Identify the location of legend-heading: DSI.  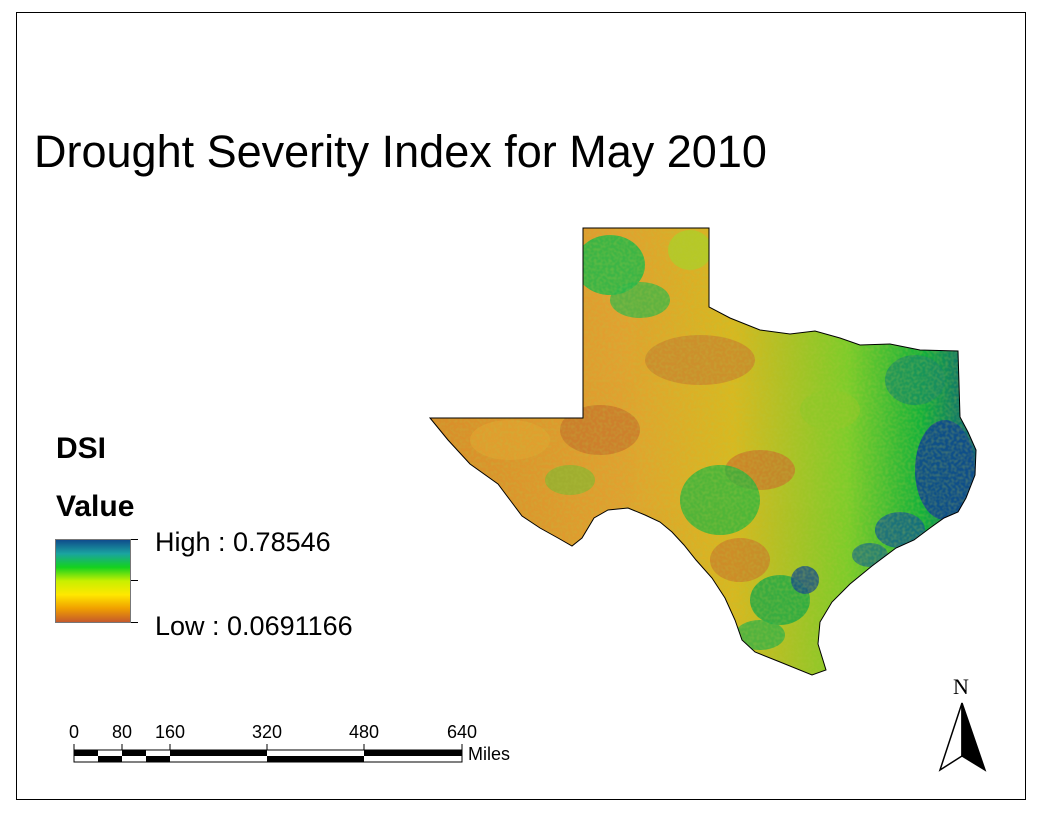
(81, 448).